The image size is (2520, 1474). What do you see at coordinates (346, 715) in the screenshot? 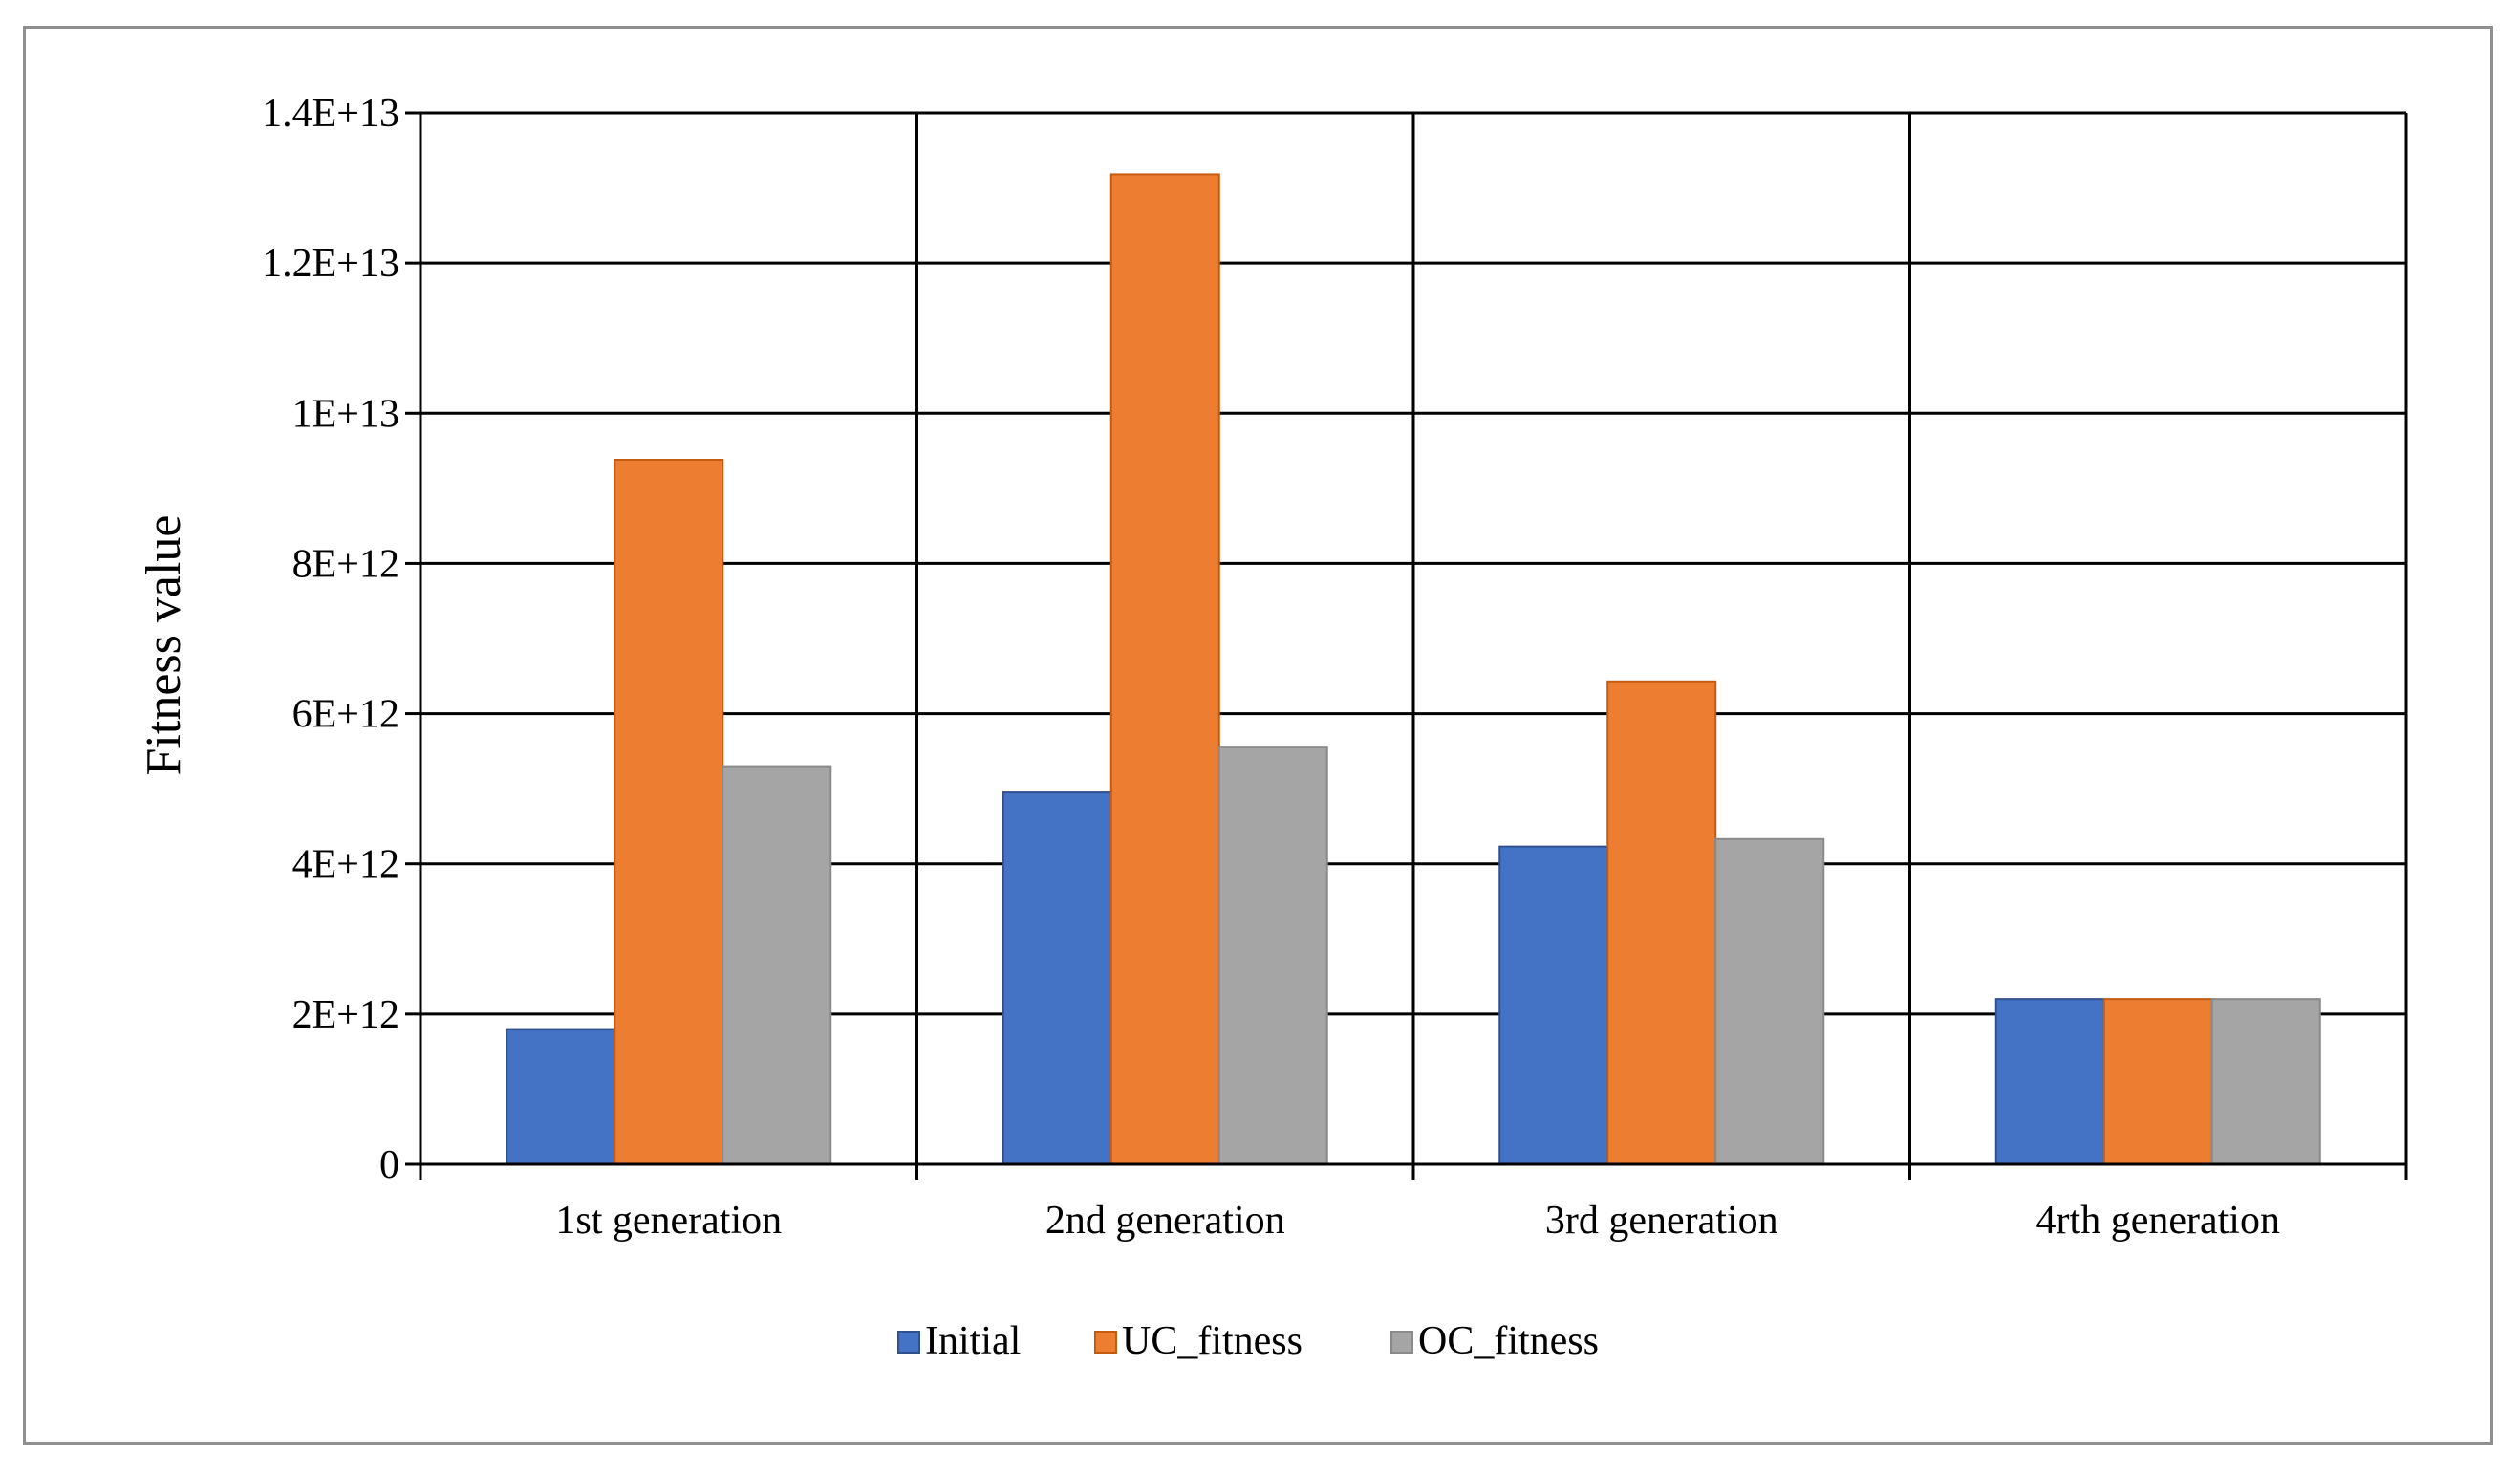
I see `y-tick-label: 6E+12` at bounding box center [346, 715].